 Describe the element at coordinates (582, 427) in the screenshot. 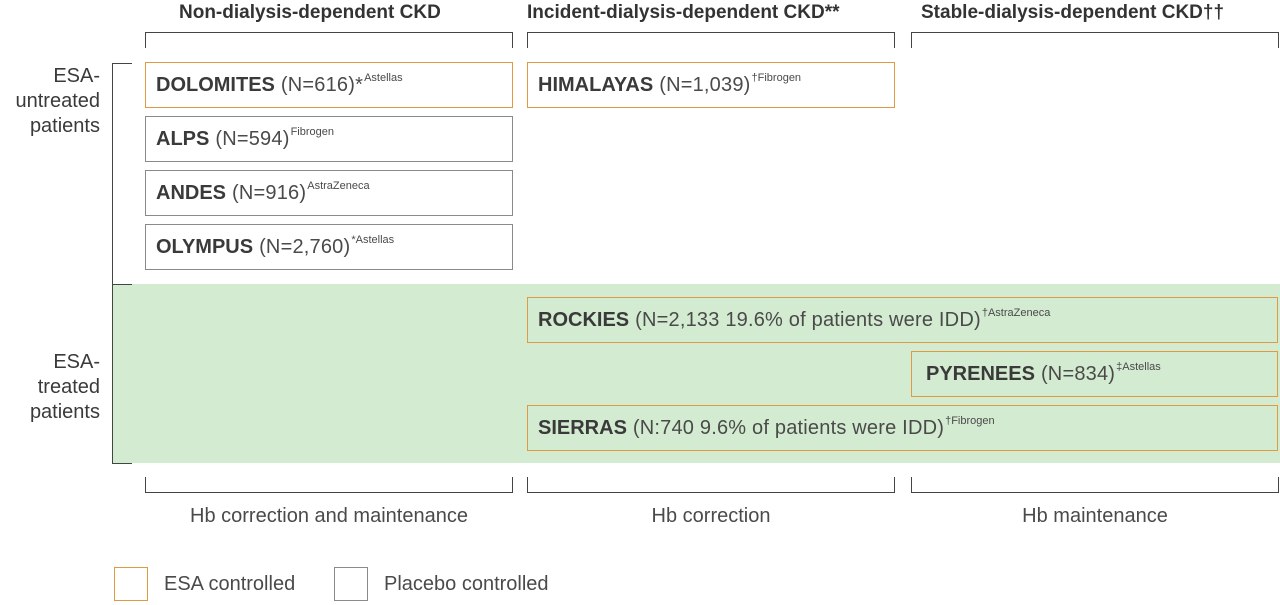

I see `trial-name: SIERRAS` at that location.